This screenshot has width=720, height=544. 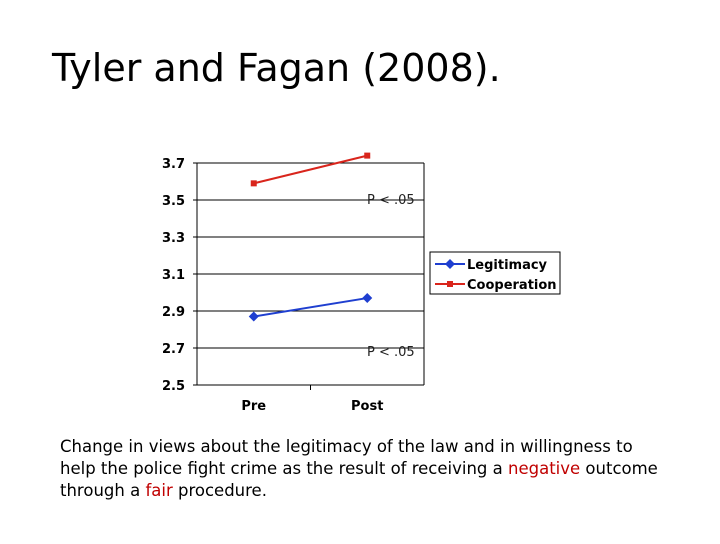 I want to click on y-tick-label: 3.7, so click(x=173, y=164).